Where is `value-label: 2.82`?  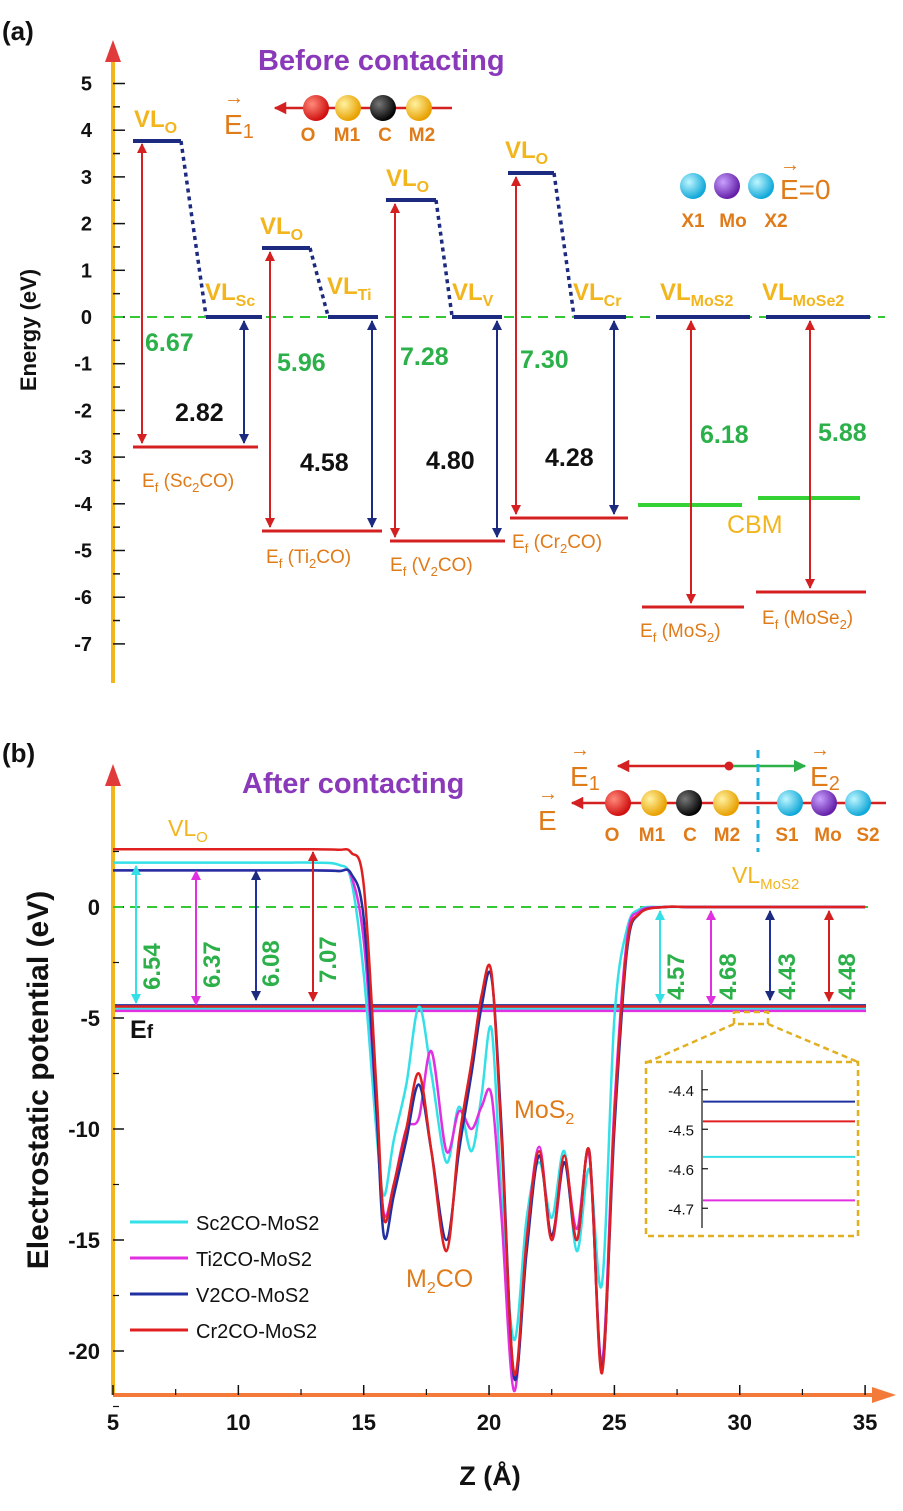 value-label: 2.82 is located at coordinates (199, 413).